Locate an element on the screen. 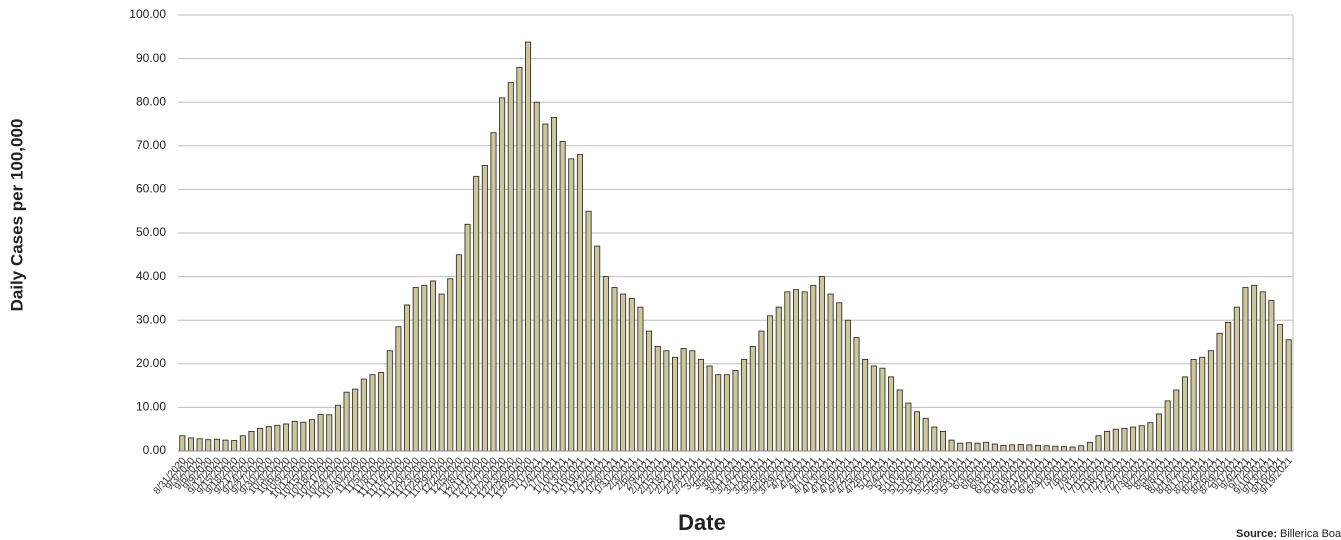 This screenshot has width=1341, height=540. x-axis-label: Date is located at coordinates (702, 522).